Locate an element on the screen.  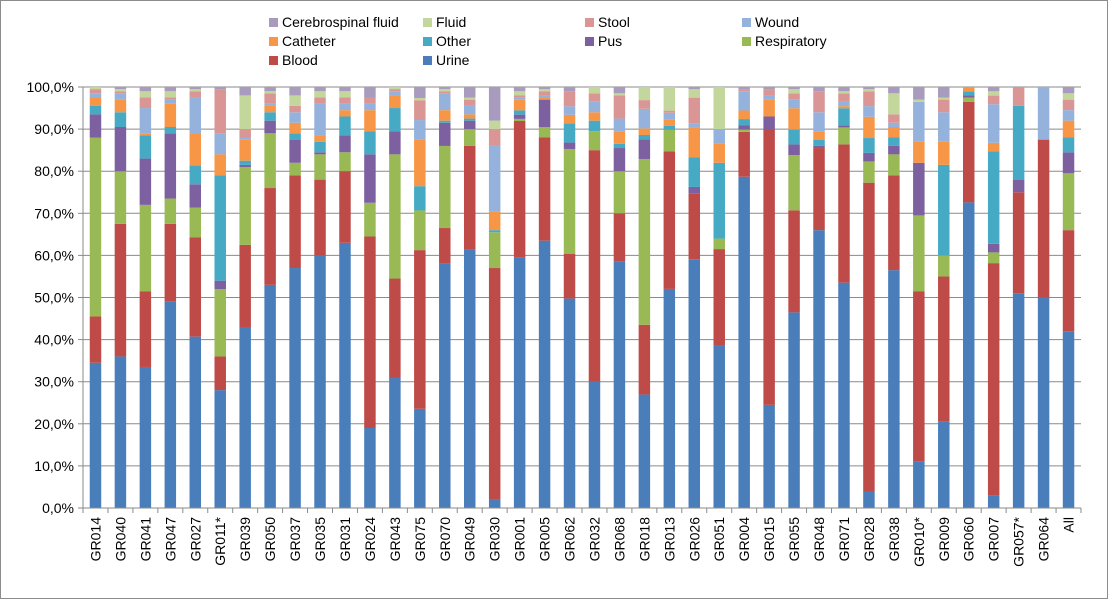
bar-segment-catheter-gr018 is located at coordinates (644, 131).